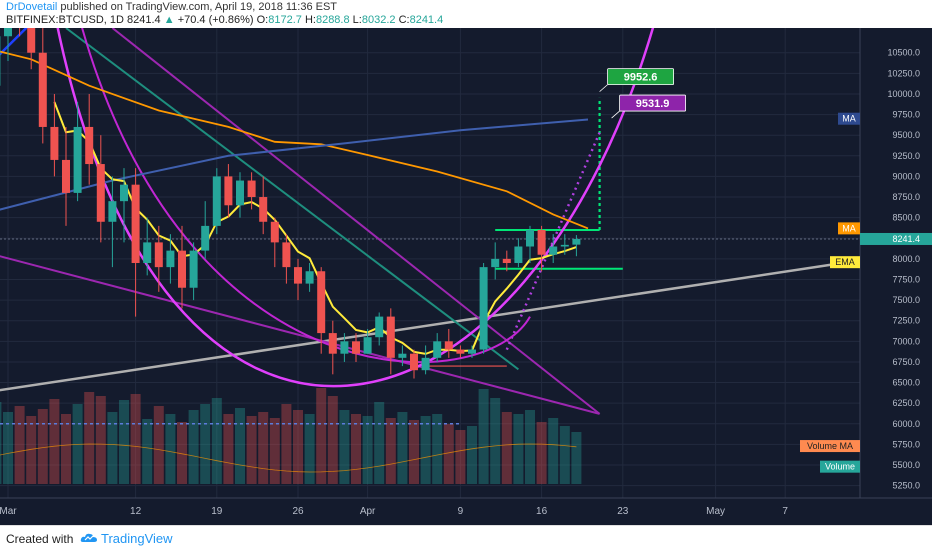  Describe the element at coordinates (144, 20) in the screenshot. I see `last-price: 8241.4` at that location.